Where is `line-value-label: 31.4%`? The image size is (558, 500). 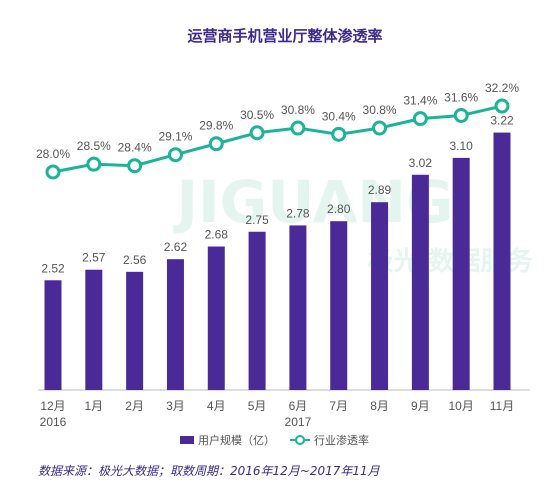
line-value-label: 31.4% is located at coordinates (420, 101).